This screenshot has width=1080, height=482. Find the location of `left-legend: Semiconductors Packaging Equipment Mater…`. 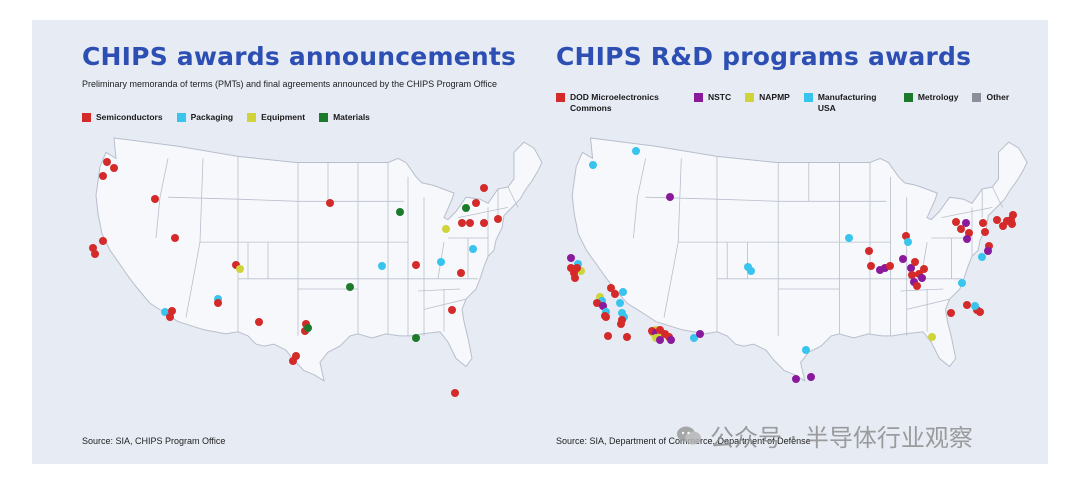

left-legend: Semiconductors Packaging Equipment Mater… is located at coordinates (233, 117).